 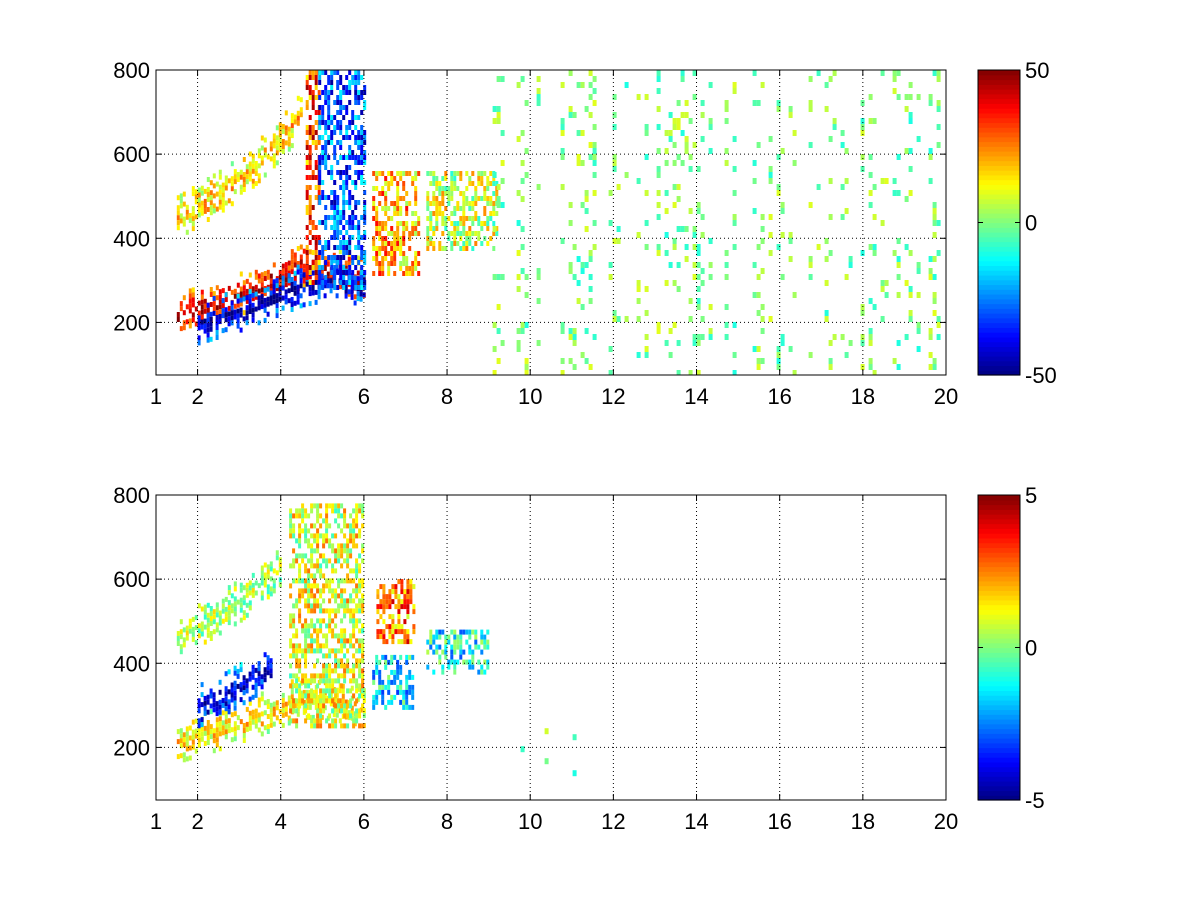 What do you see at coordinates (863, 396) in the screenshot?
I see `x-tick-label: 18` at bounding box center [863, 396].